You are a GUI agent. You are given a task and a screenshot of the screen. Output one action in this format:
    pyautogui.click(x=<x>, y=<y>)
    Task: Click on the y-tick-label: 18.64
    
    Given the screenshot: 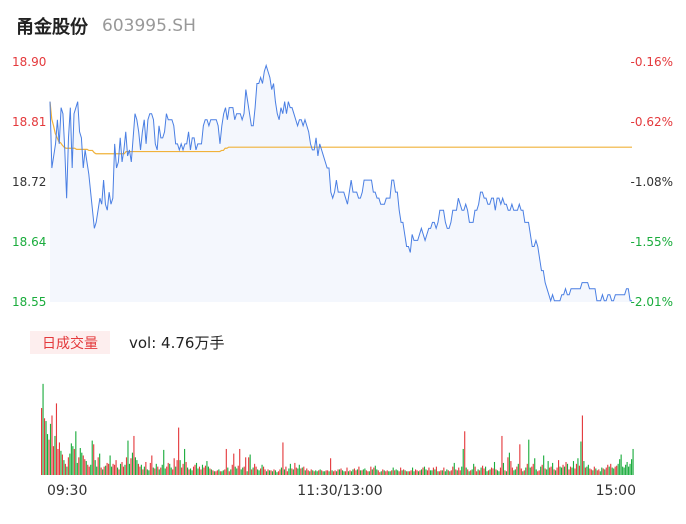 What is the action you would take?
    pyautogui.click(x=29, y=242)
    